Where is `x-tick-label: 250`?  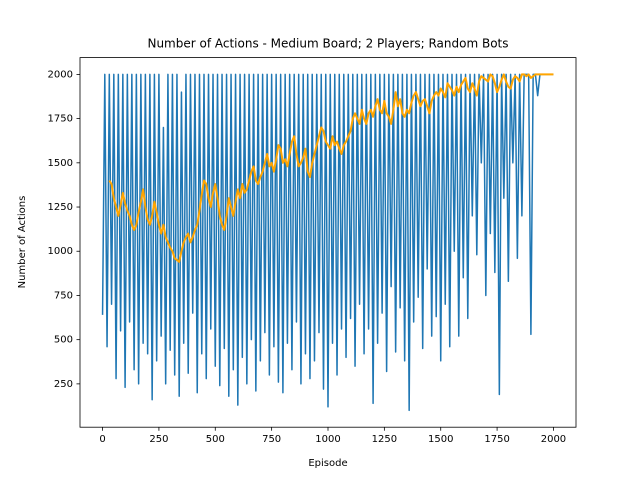 x-tick-label: 250 is located at coordinates (158, 439).